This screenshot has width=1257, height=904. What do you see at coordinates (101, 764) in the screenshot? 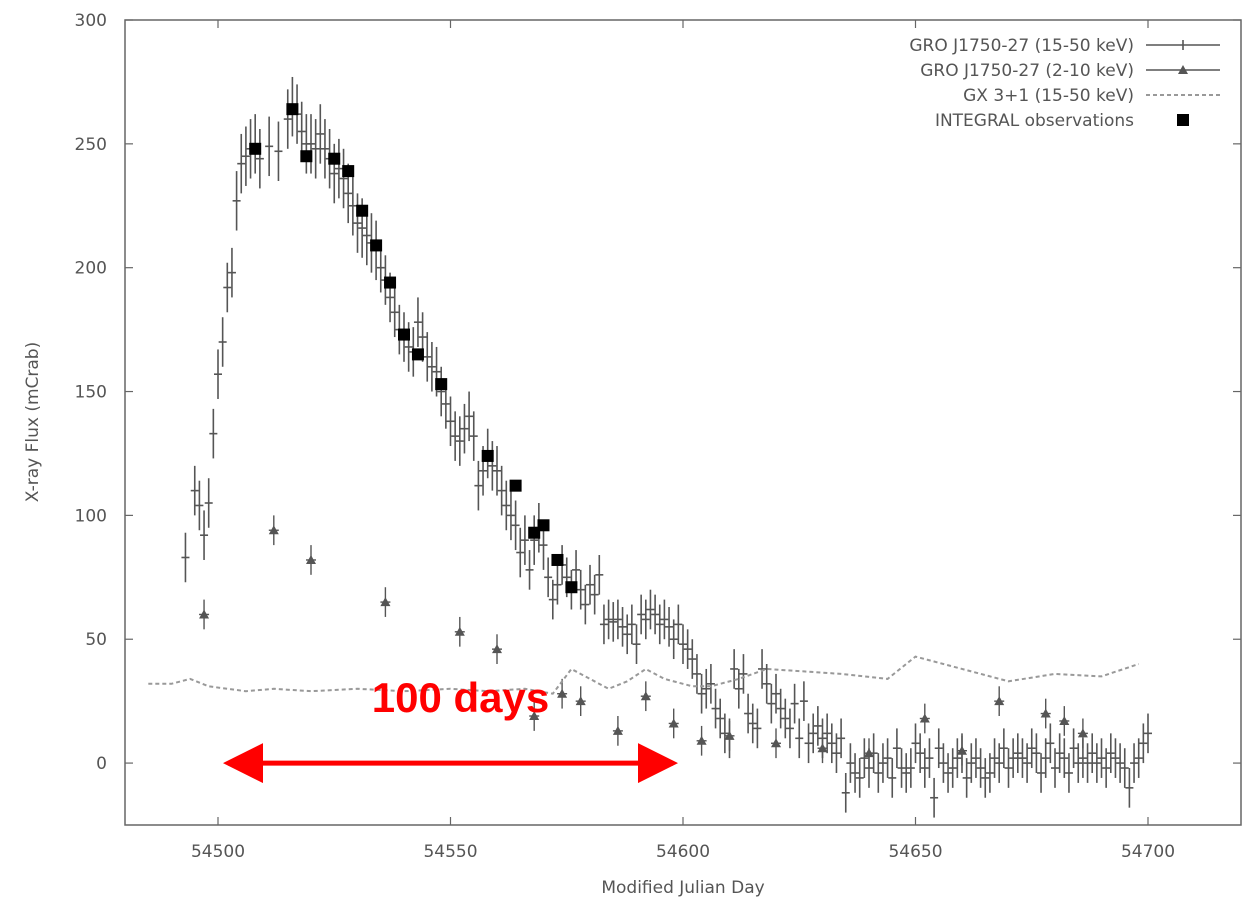
I see `y-tick-label: 0` at bounding box center [101, 764].